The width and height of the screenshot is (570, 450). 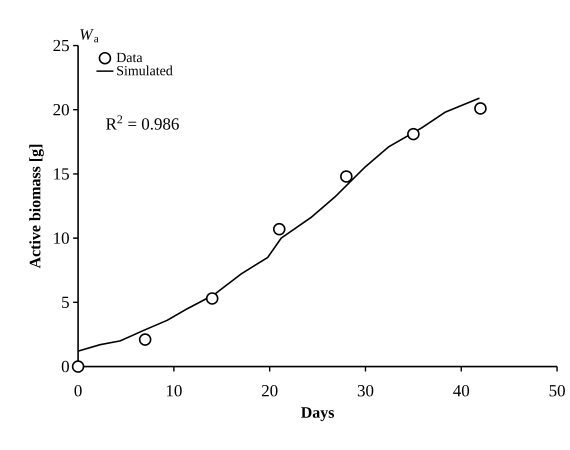 What do you see at coordinates (317, 414) in the screenshot?
I see `x-axis-title: Days` at bounding box center [317, 414].